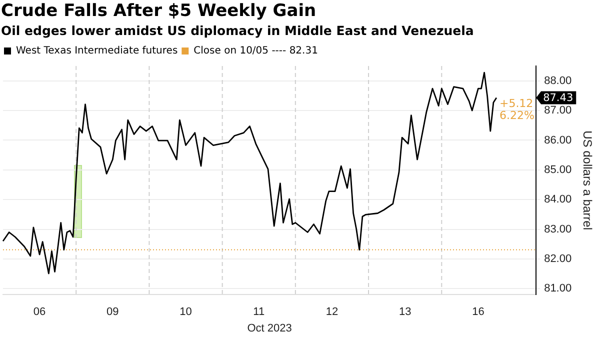  Describe the element at coordinates (558, 229) in the screenshot. I see `y-tick-label: 83.00` at that location.